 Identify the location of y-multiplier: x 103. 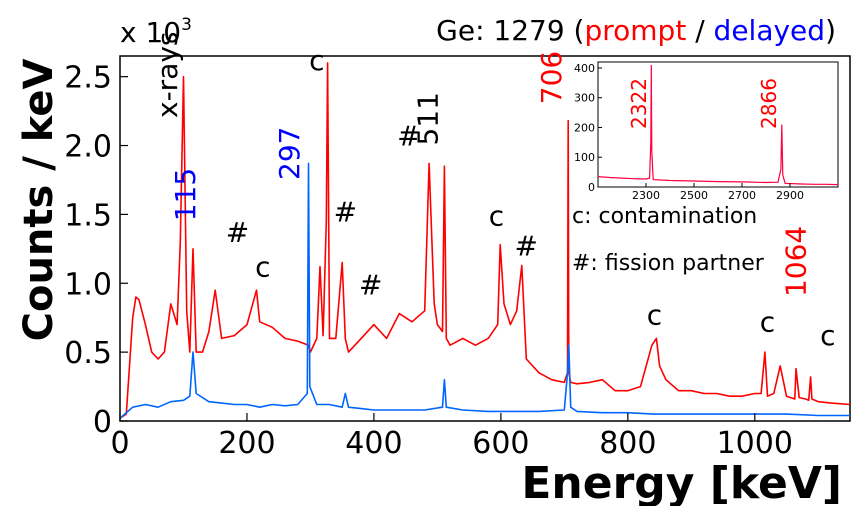
(156, 32).